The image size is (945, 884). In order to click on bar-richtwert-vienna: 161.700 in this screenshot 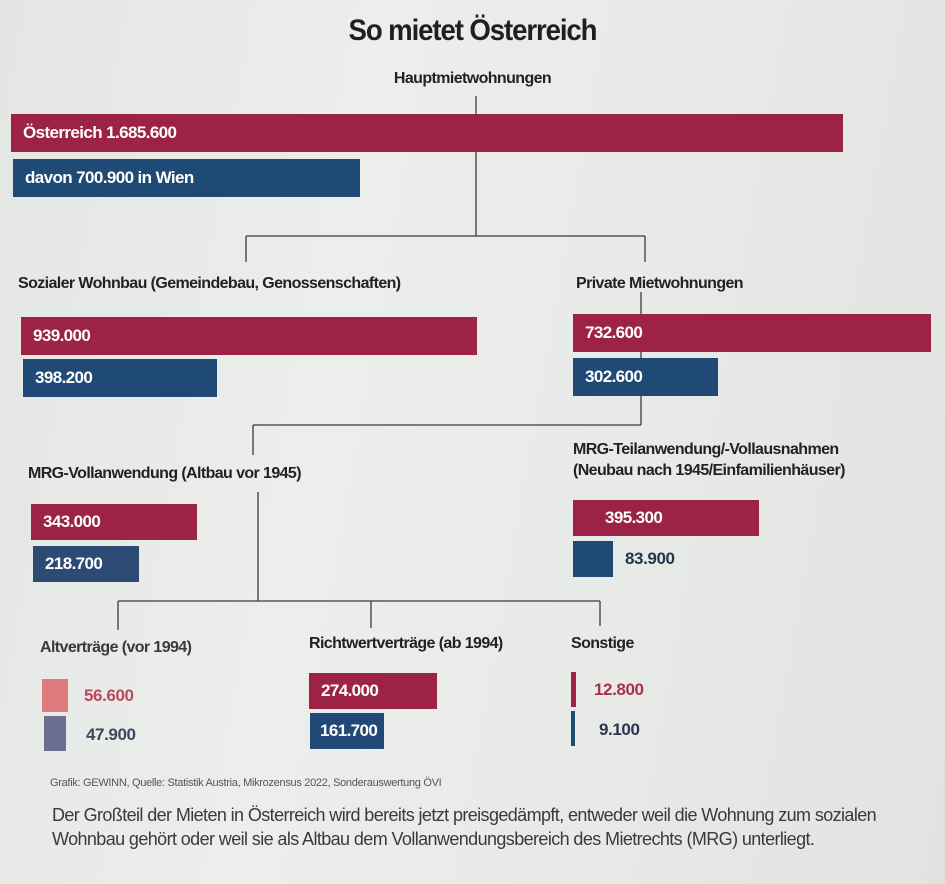, I will do `click(347, 731)`.